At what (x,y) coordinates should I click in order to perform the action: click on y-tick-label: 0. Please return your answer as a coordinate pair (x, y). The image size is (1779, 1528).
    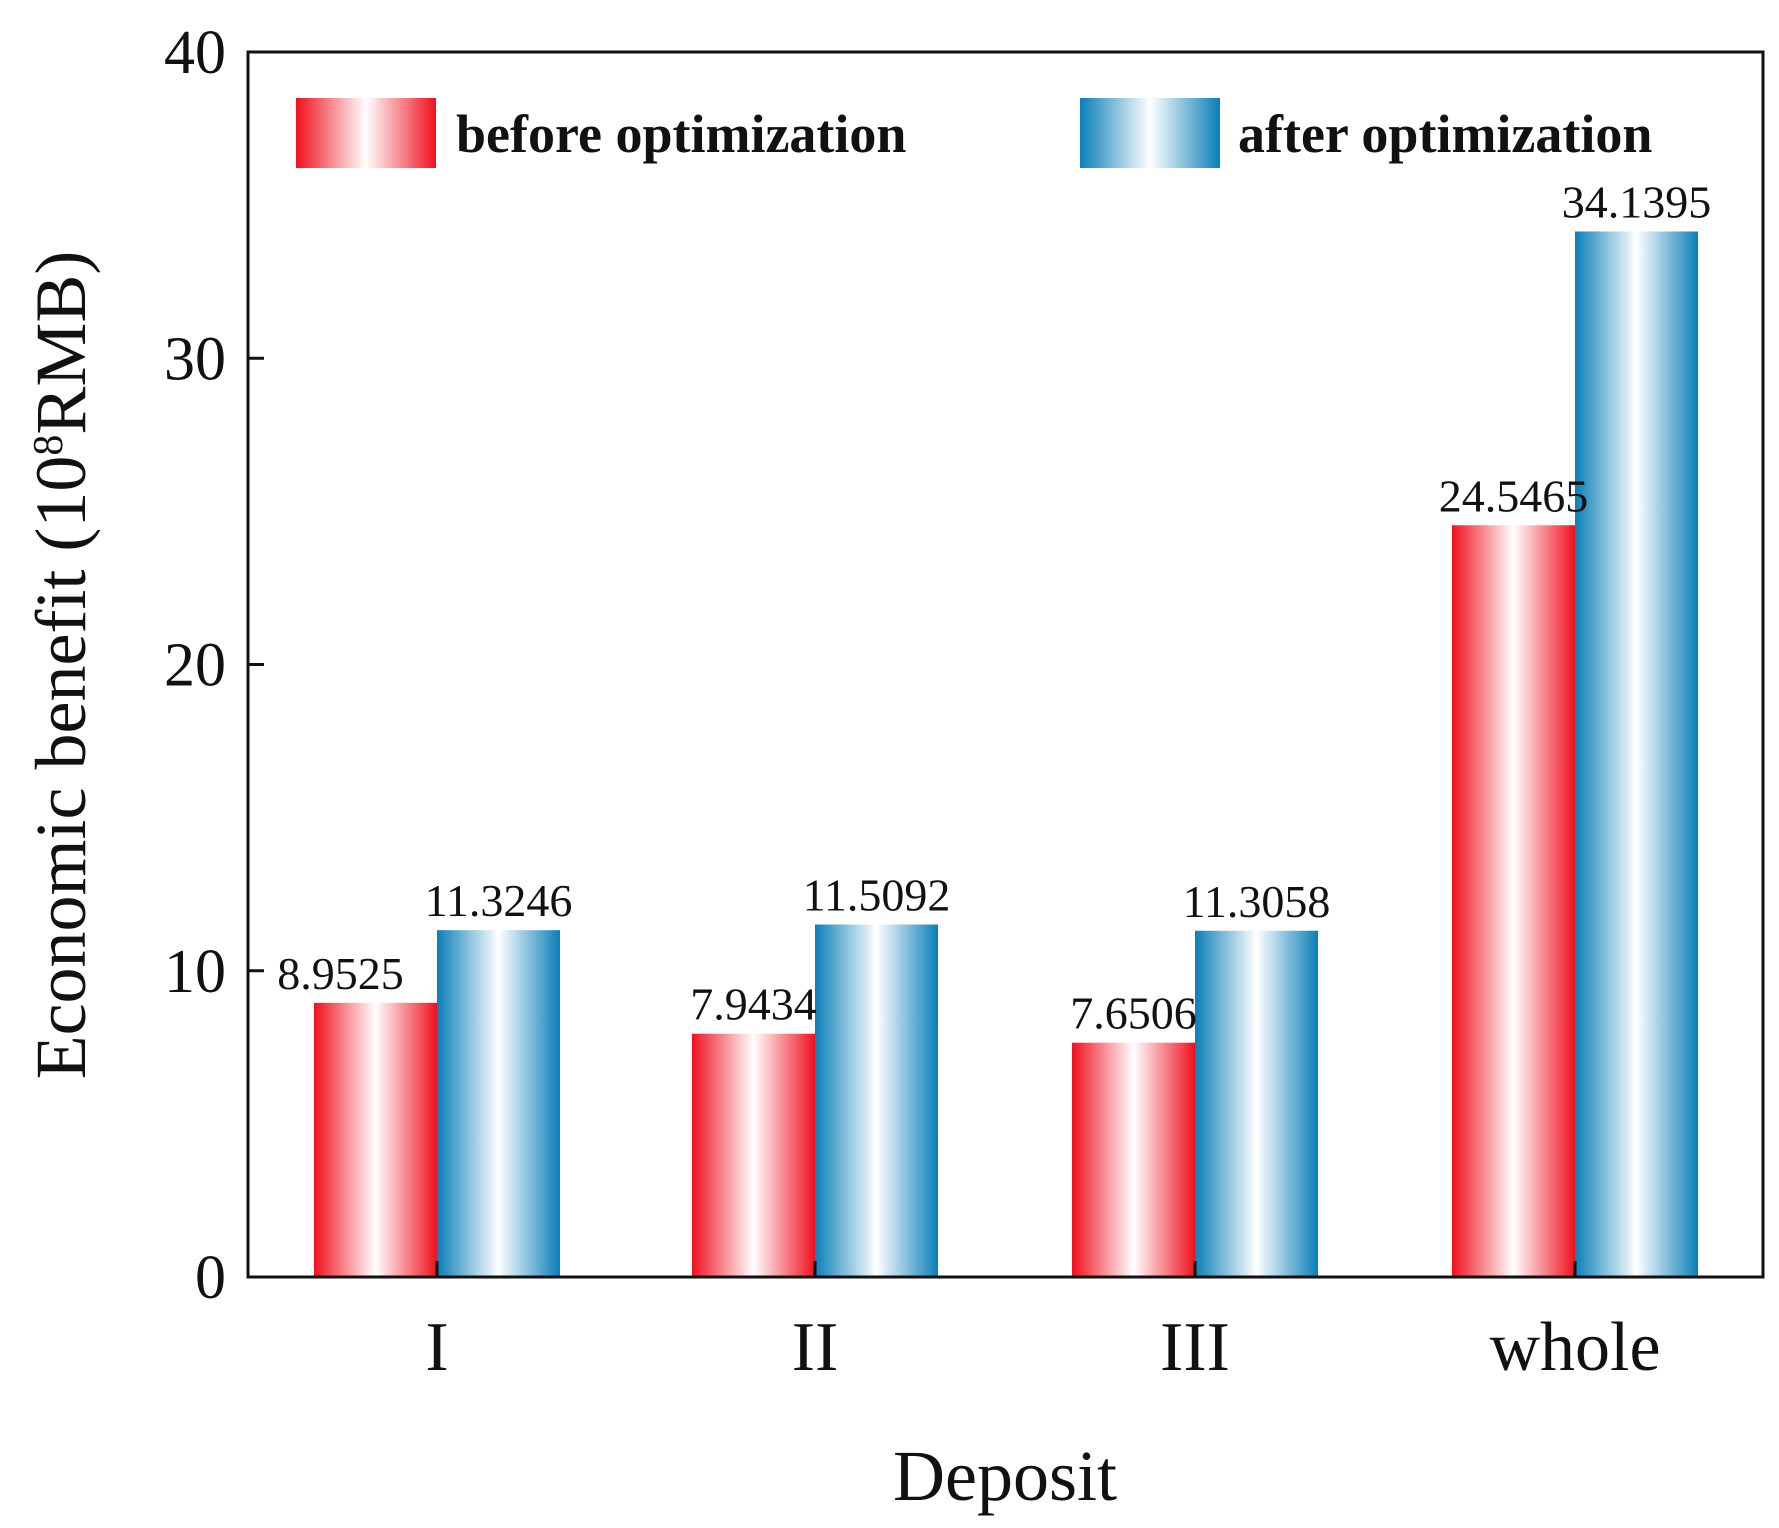
    Looking at the image, I should click on (210, 1278).